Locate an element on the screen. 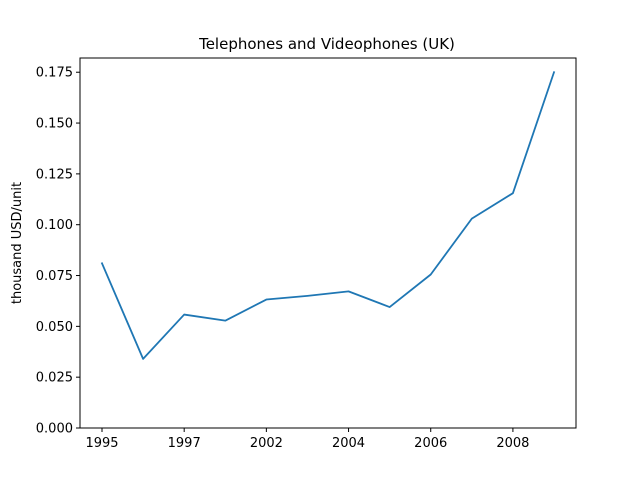 Image resolution: width=640 pixels, height=480 pixels. x-tick-label: 2002 is located at coordinates (266, 443).